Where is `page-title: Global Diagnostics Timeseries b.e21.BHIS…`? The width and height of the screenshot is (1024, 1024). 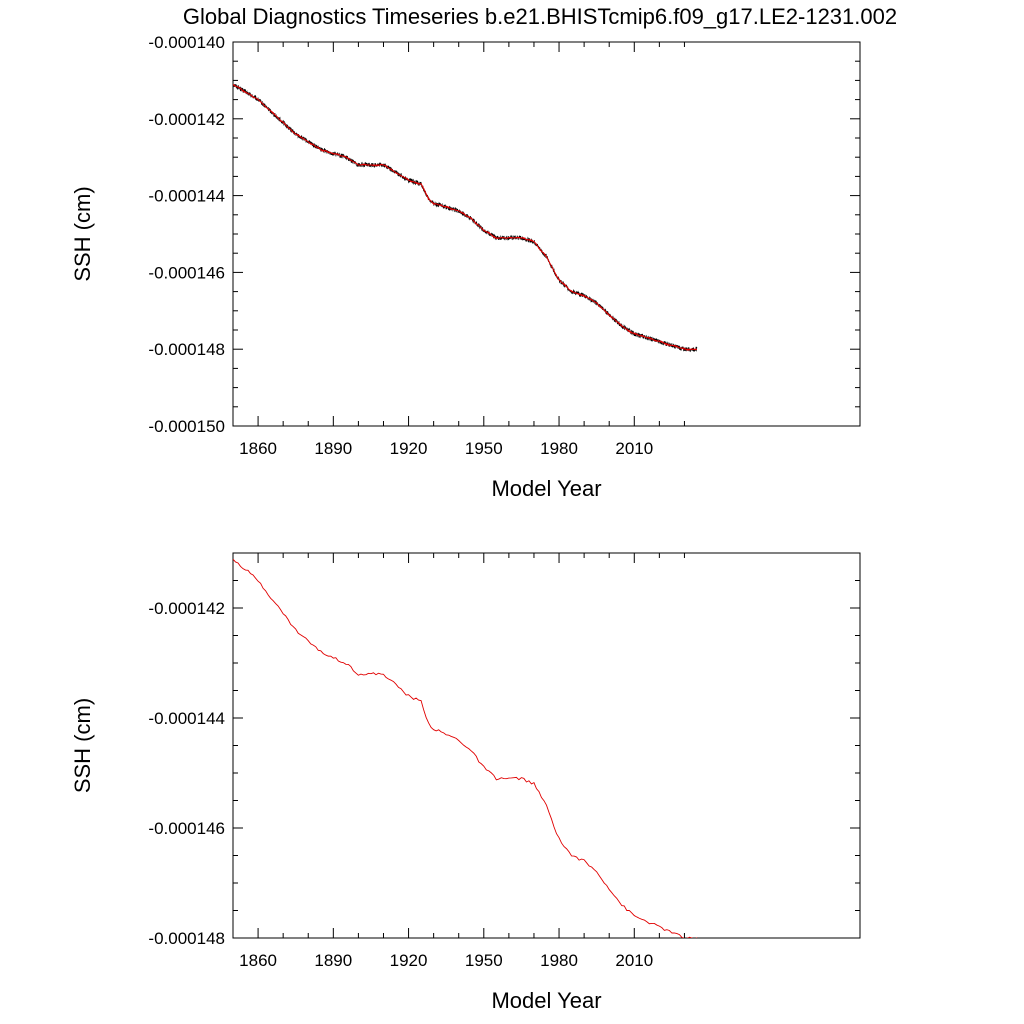
page-title: Global Diagnostics Timeseries b.e21.BHIS… is located at coordinates (540, 16).